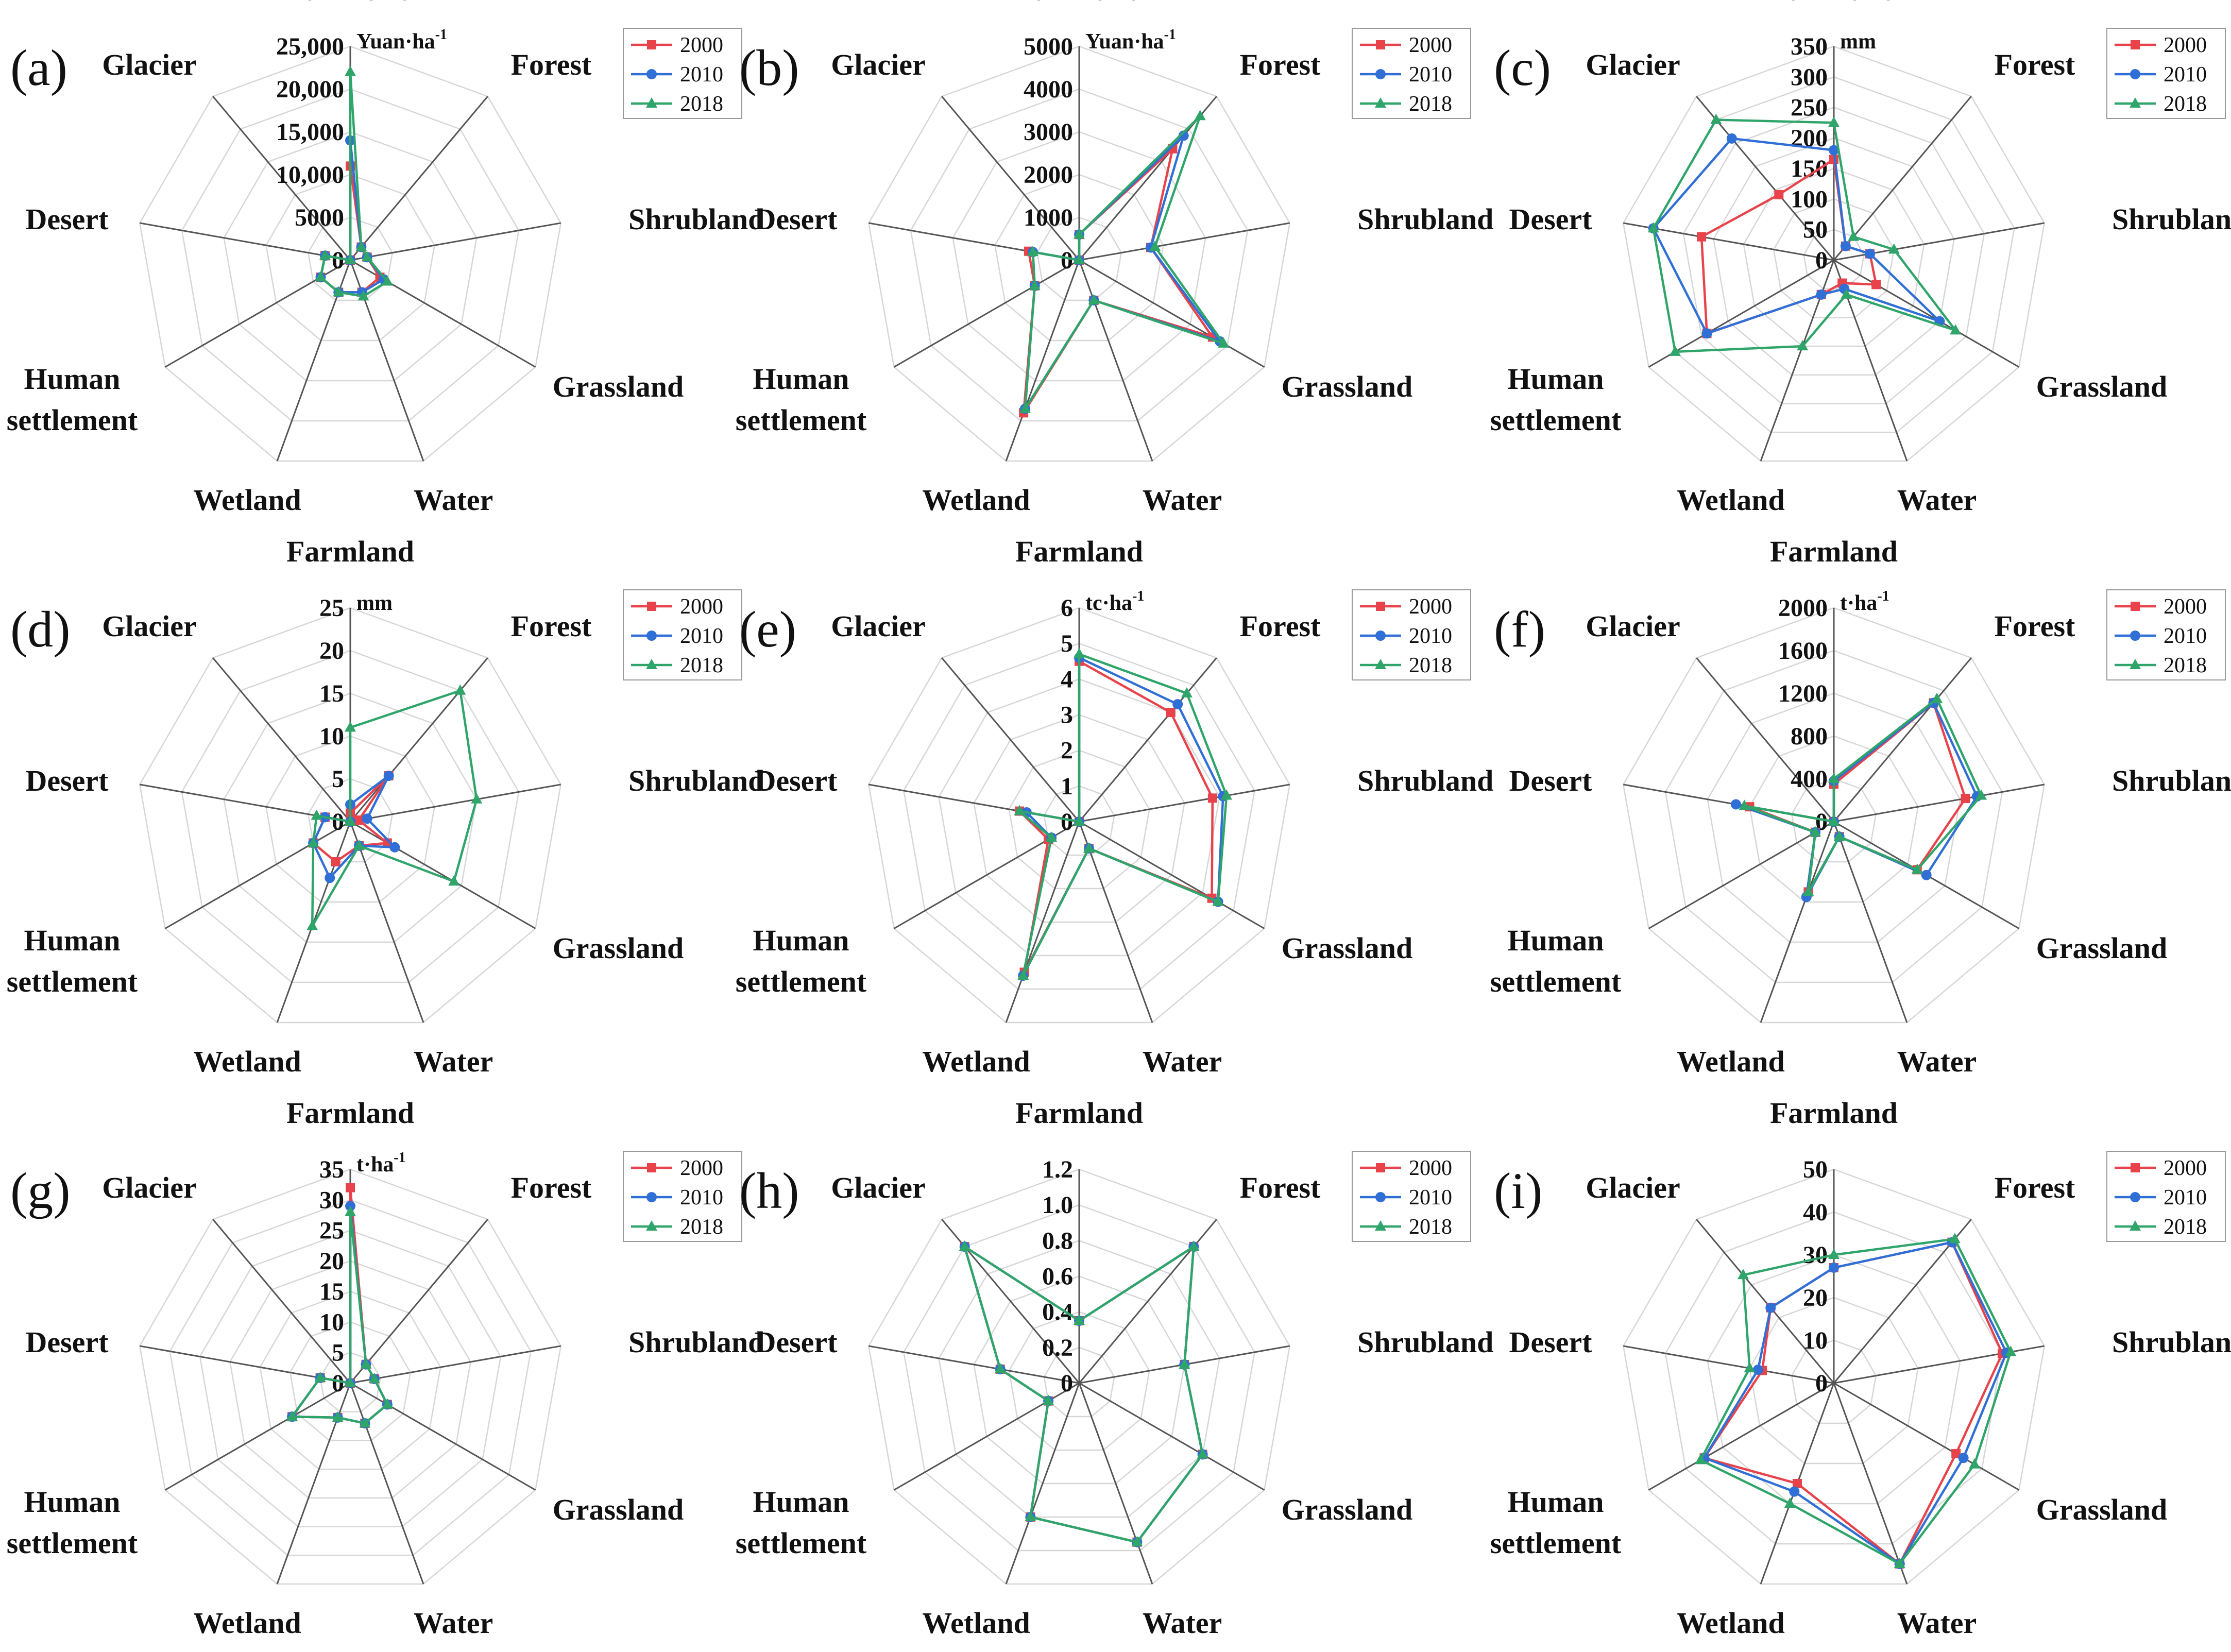 The image size is (2231, 1652). What do you see at coordinates (1067, 608) in the screenshot?
I see `tick-label: 6` at bounding box center [1067, 608].